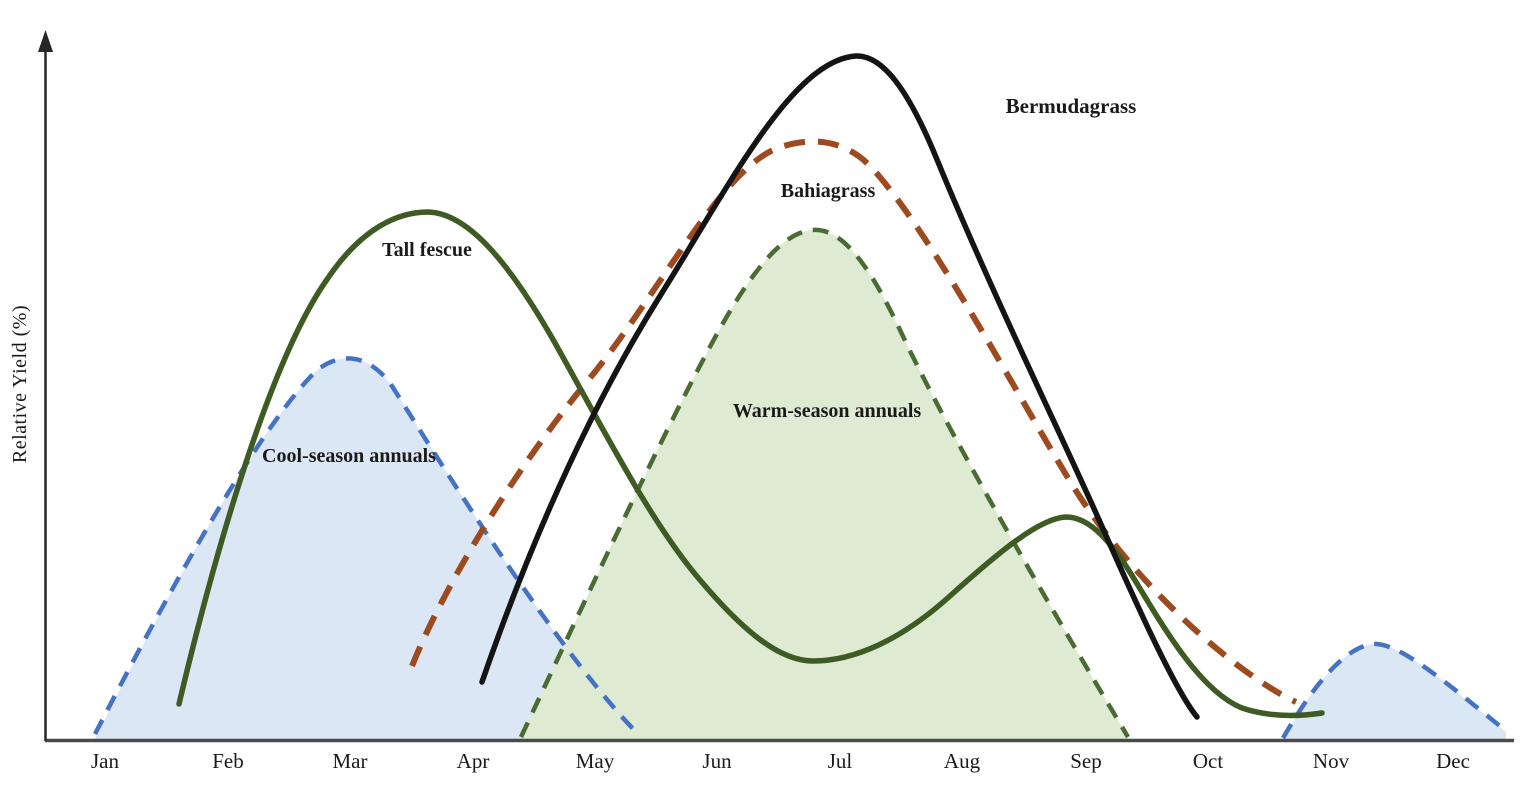 This screenshot has height=790, width=1536. What do you see at coordinates (350, 761) in the screenshot?
I see `x-tick-label-mar: Mar` at bounding box center [350, 761].